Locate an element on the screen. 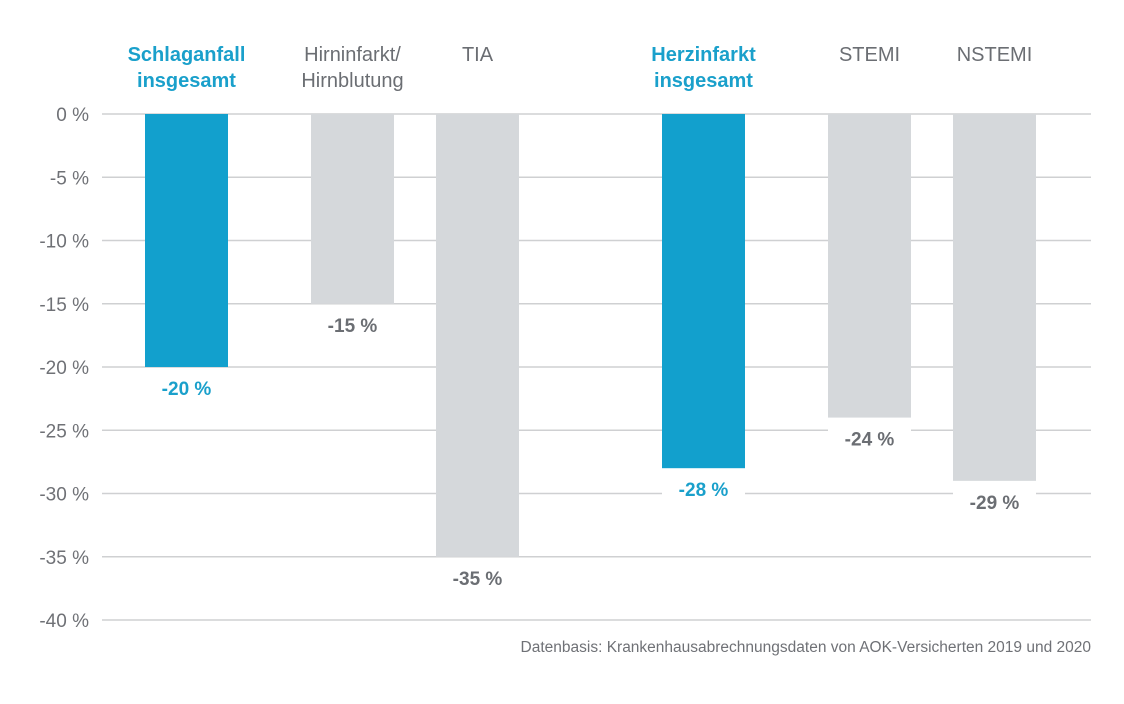 The width and height of the screenshot is (1124, 704). category-label: Herzinfarkt is located at coordinates (703, 55).